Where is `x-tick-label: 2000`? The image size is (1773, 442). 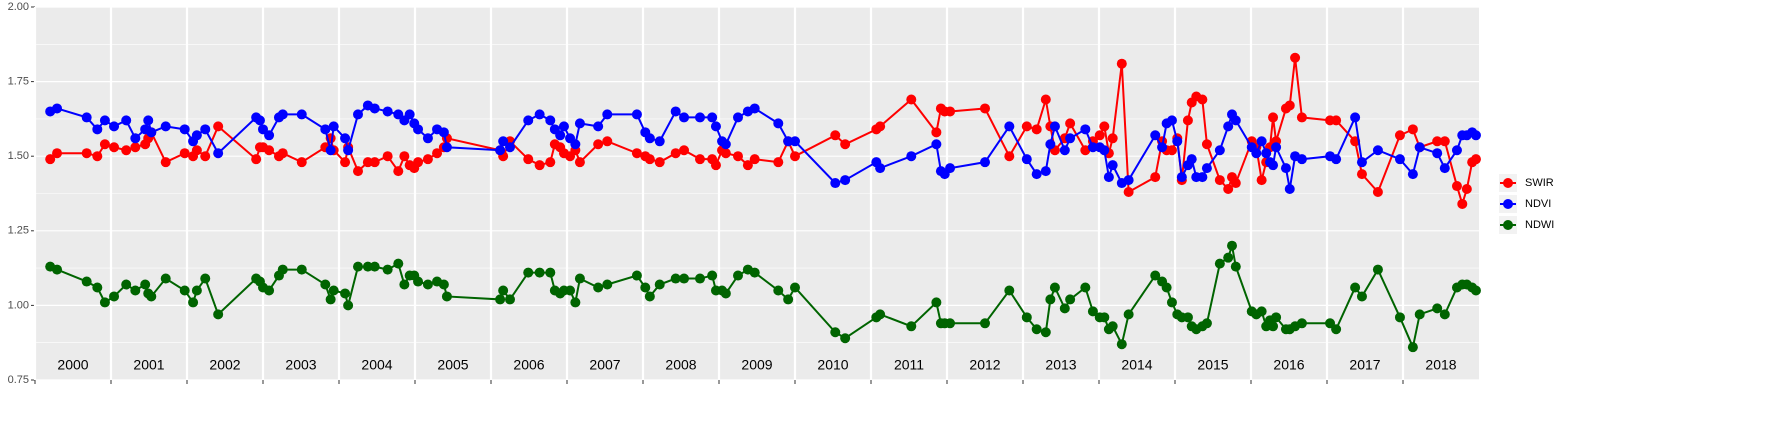 x-tick-label: 2000 is located at coordinates (72, 365).